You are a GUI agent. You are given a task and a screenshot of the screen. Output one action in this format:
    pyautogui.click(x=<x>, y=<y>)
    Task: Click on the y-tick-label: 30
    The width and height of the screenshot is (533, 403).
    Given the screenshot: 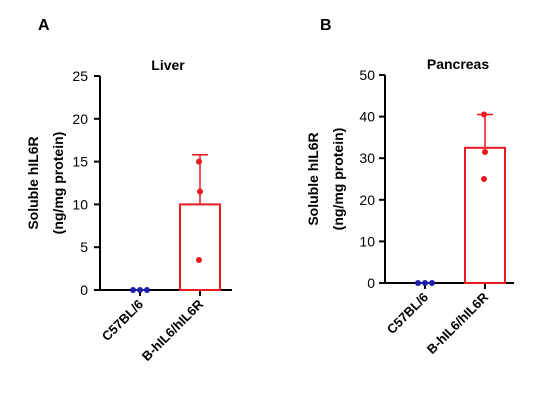 What is the action you would take?
    pyautogui.click(x=367, y=158)
    